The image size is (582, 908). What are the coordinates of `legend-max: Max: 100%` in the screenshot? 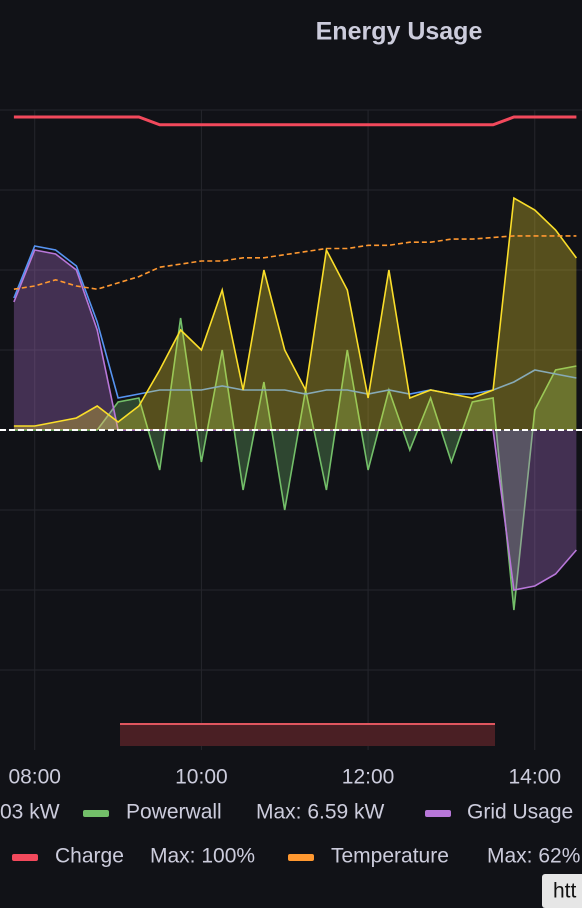 It's located at (202, 856).